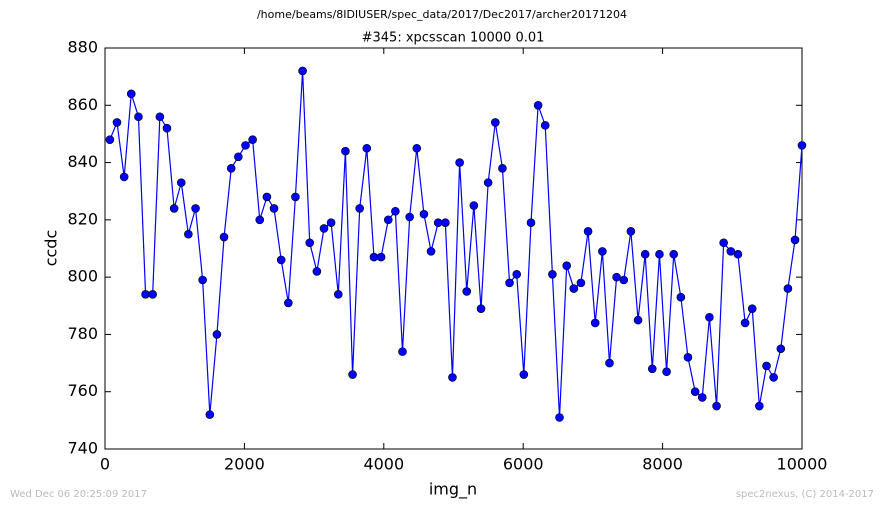 Image resolution: width=884 pixels, height=509 pixels. I want to click on x-tick-label: 4000, so click(383, 464).